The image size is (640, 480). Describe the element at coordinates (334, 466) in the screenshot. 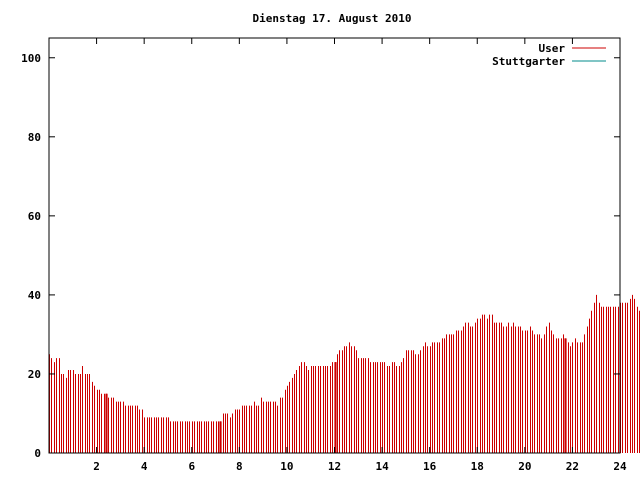

I see `x-tick-label: 12` at that location.